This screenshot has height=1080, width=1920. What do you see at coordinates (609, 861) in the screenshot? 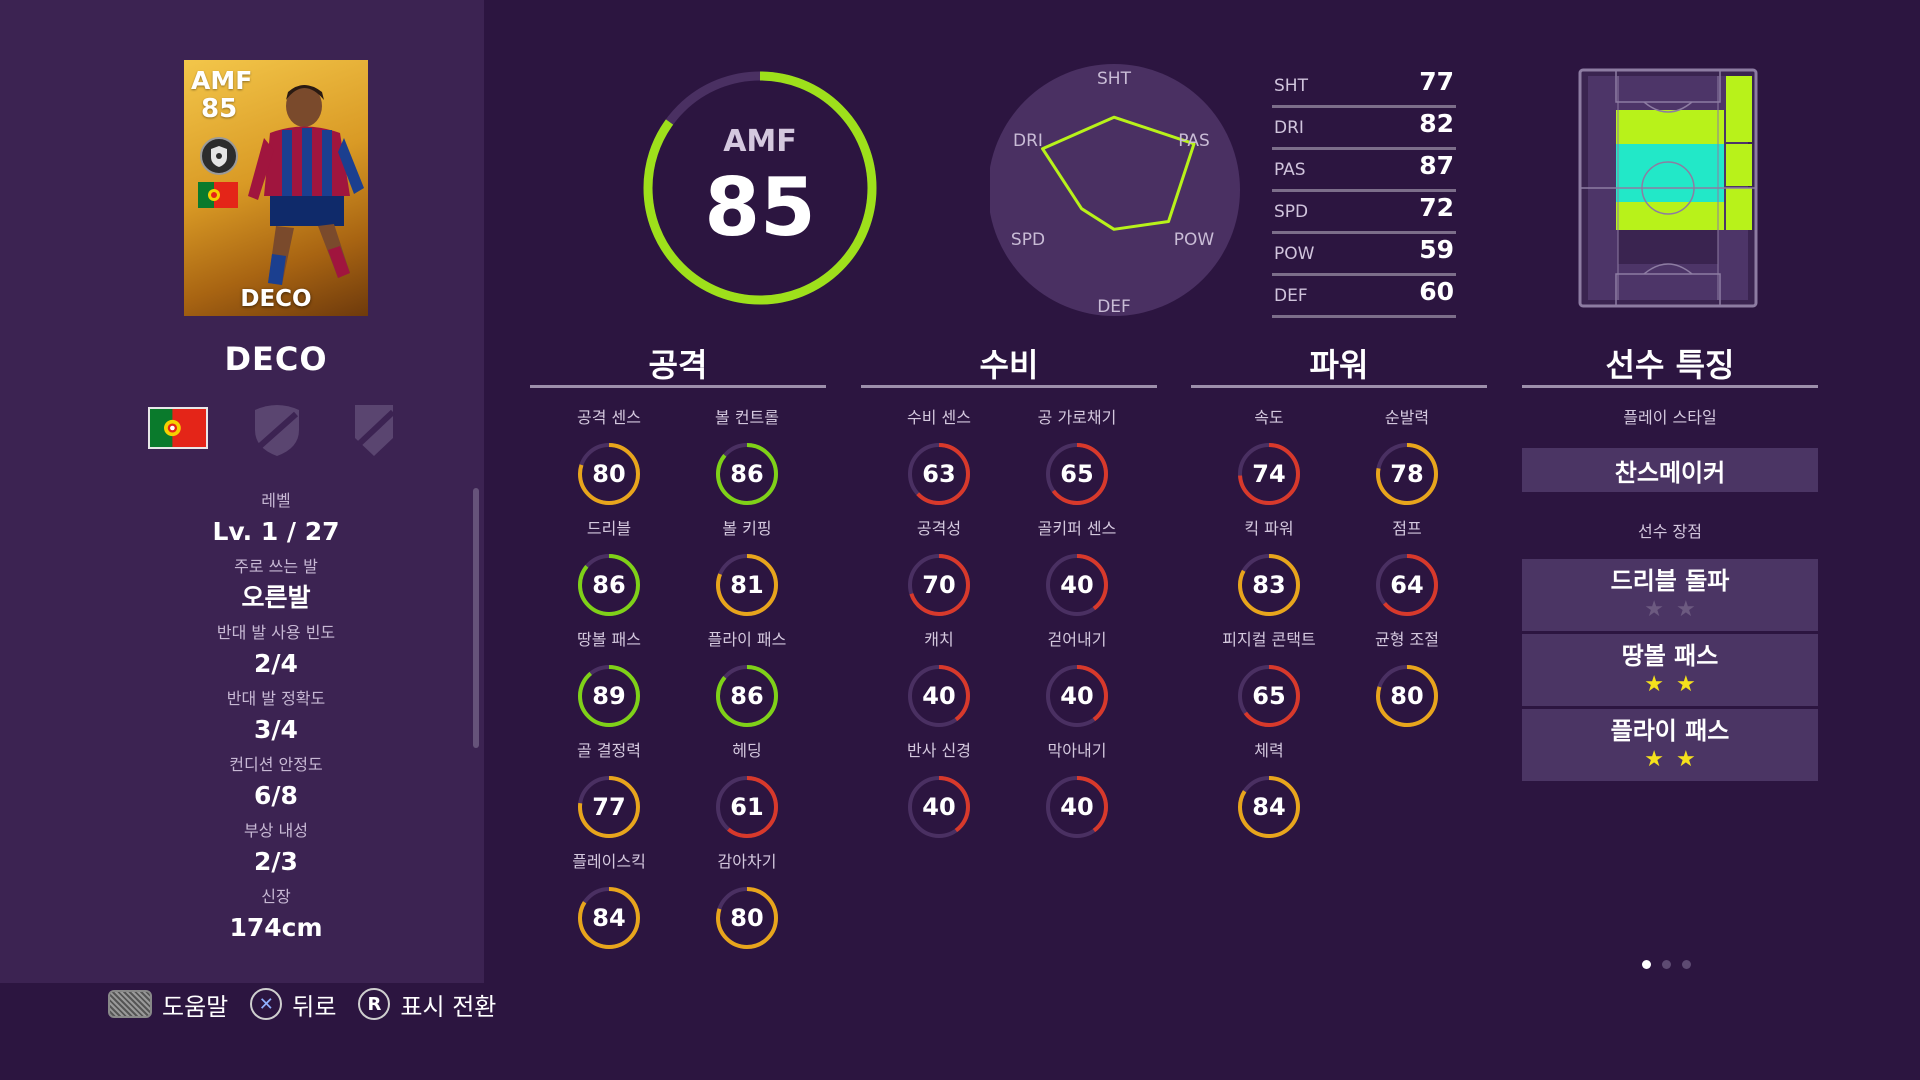
I see `stat-label: 플레이스킥` at bounding box center [609, 861].